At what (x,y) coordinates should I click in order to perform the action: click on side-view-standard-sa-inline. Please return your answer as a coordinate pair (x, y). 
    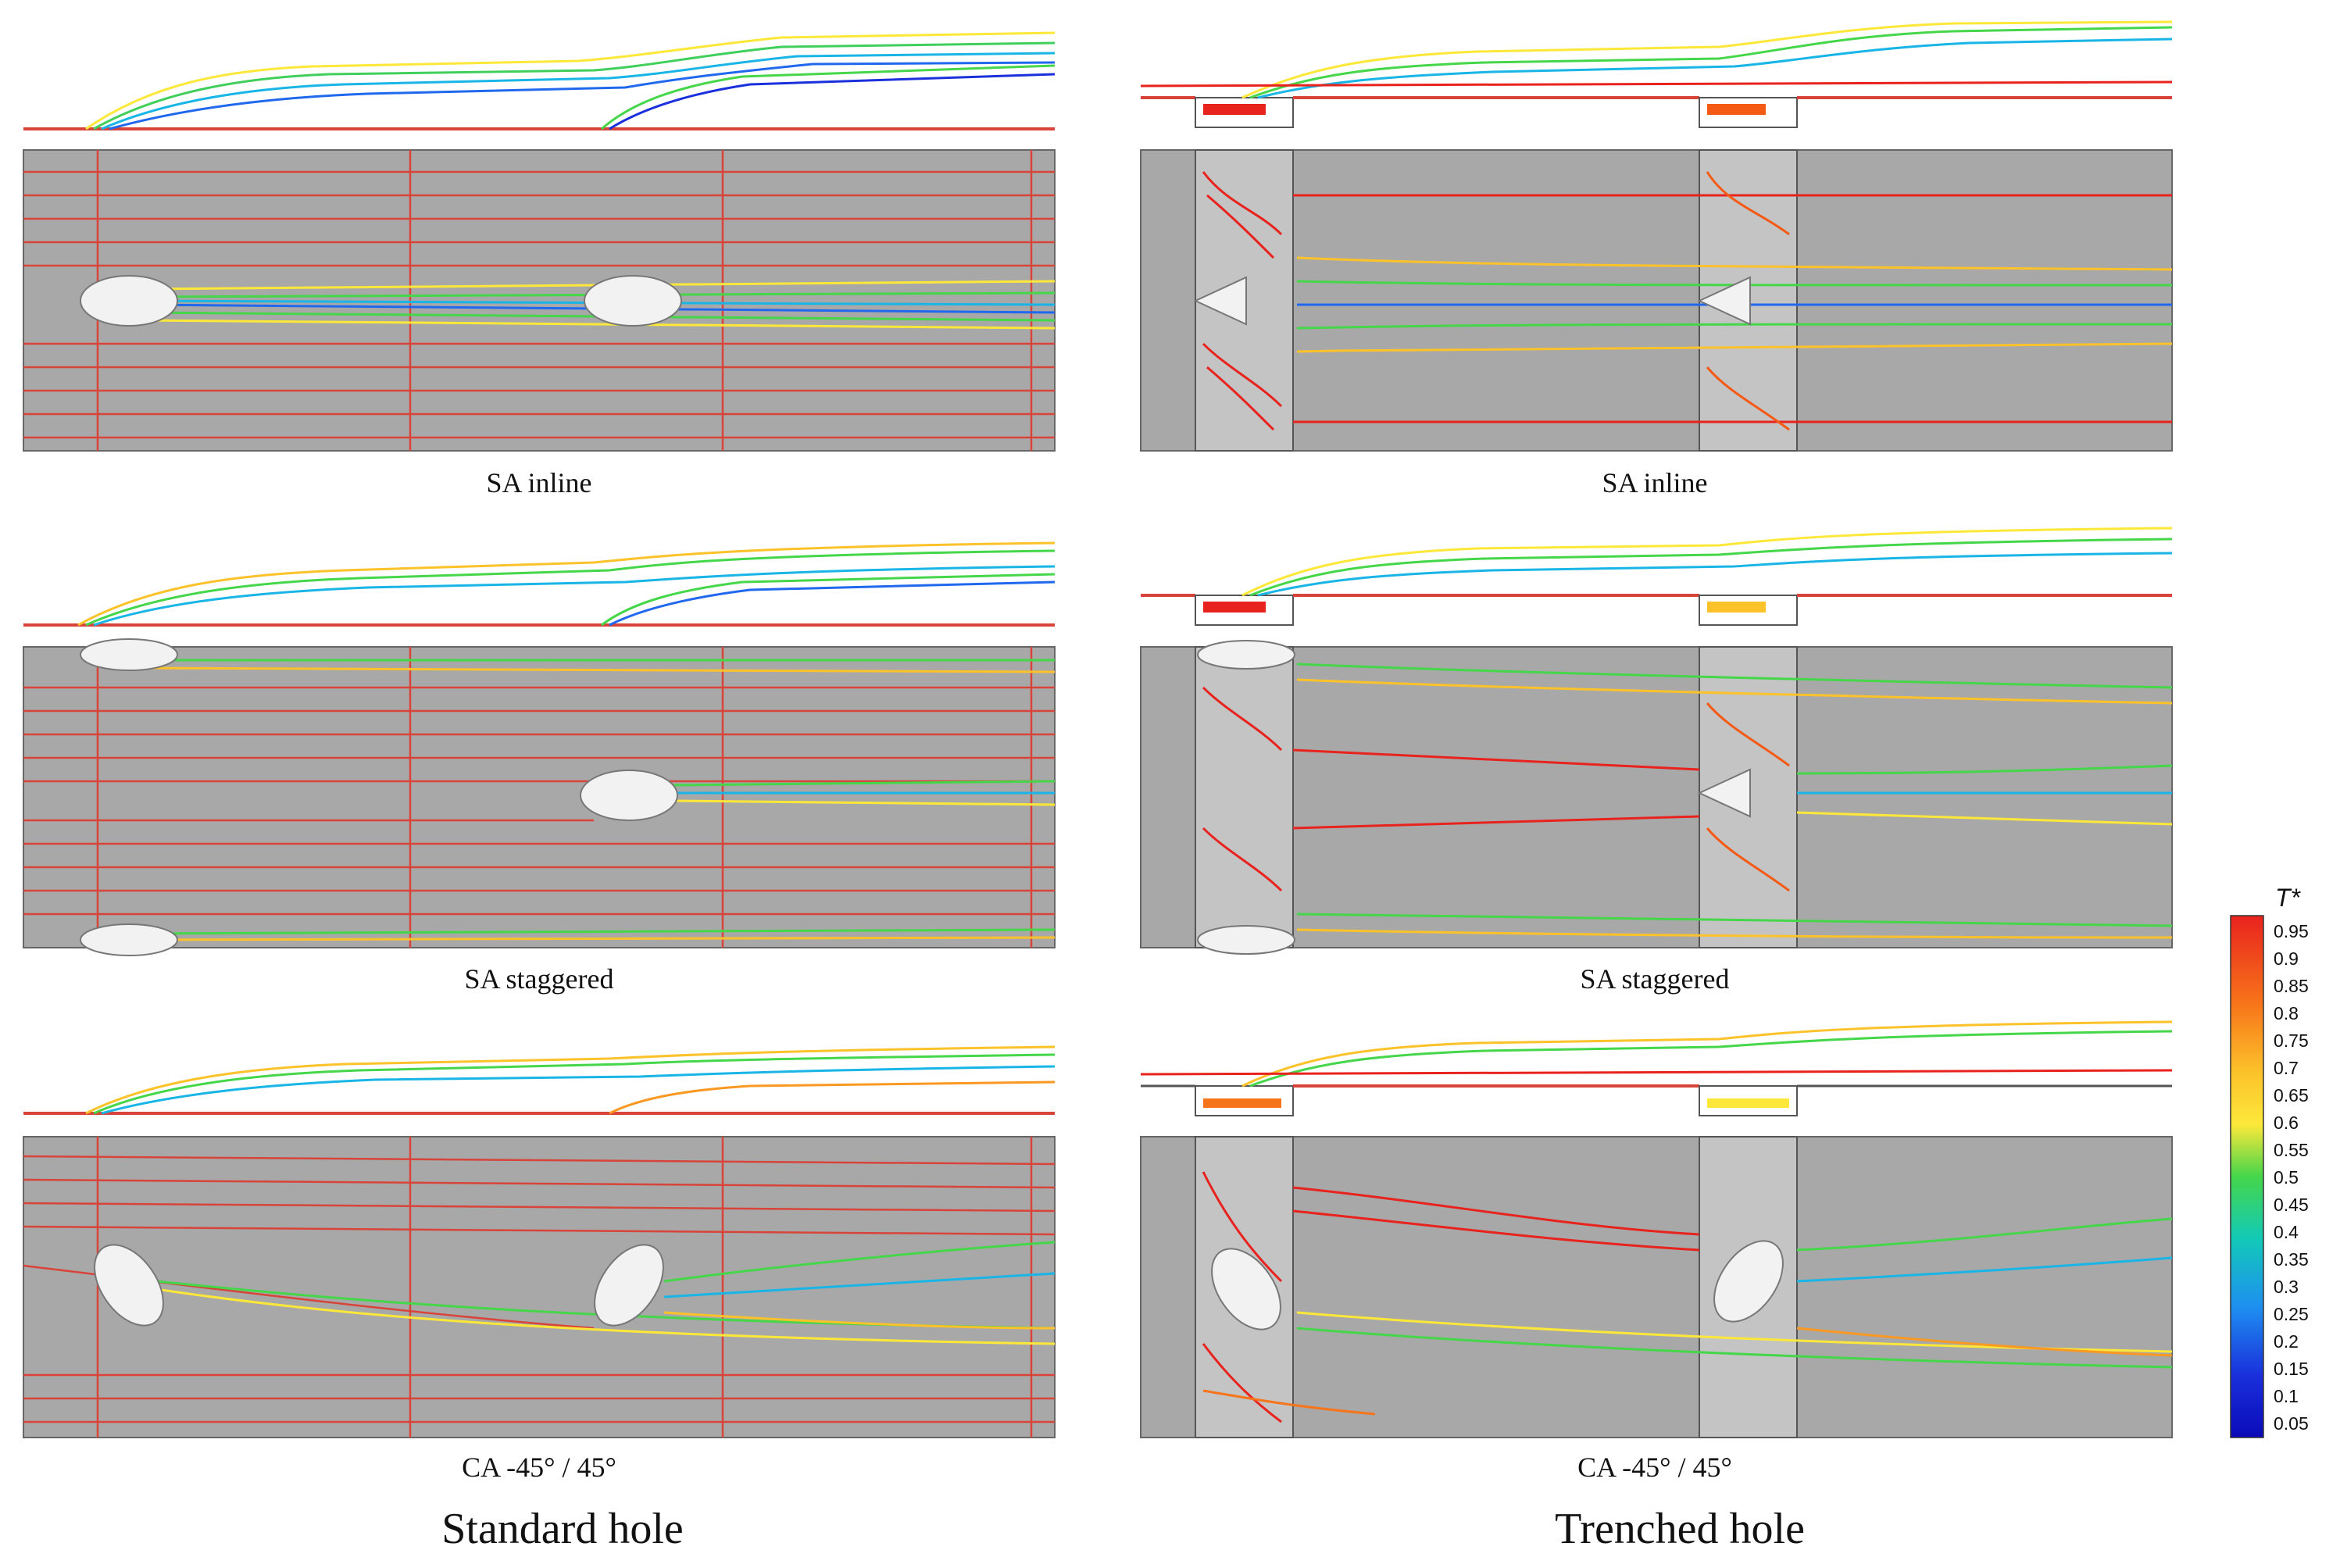
    Looking at the image, I should click on (539, 80).